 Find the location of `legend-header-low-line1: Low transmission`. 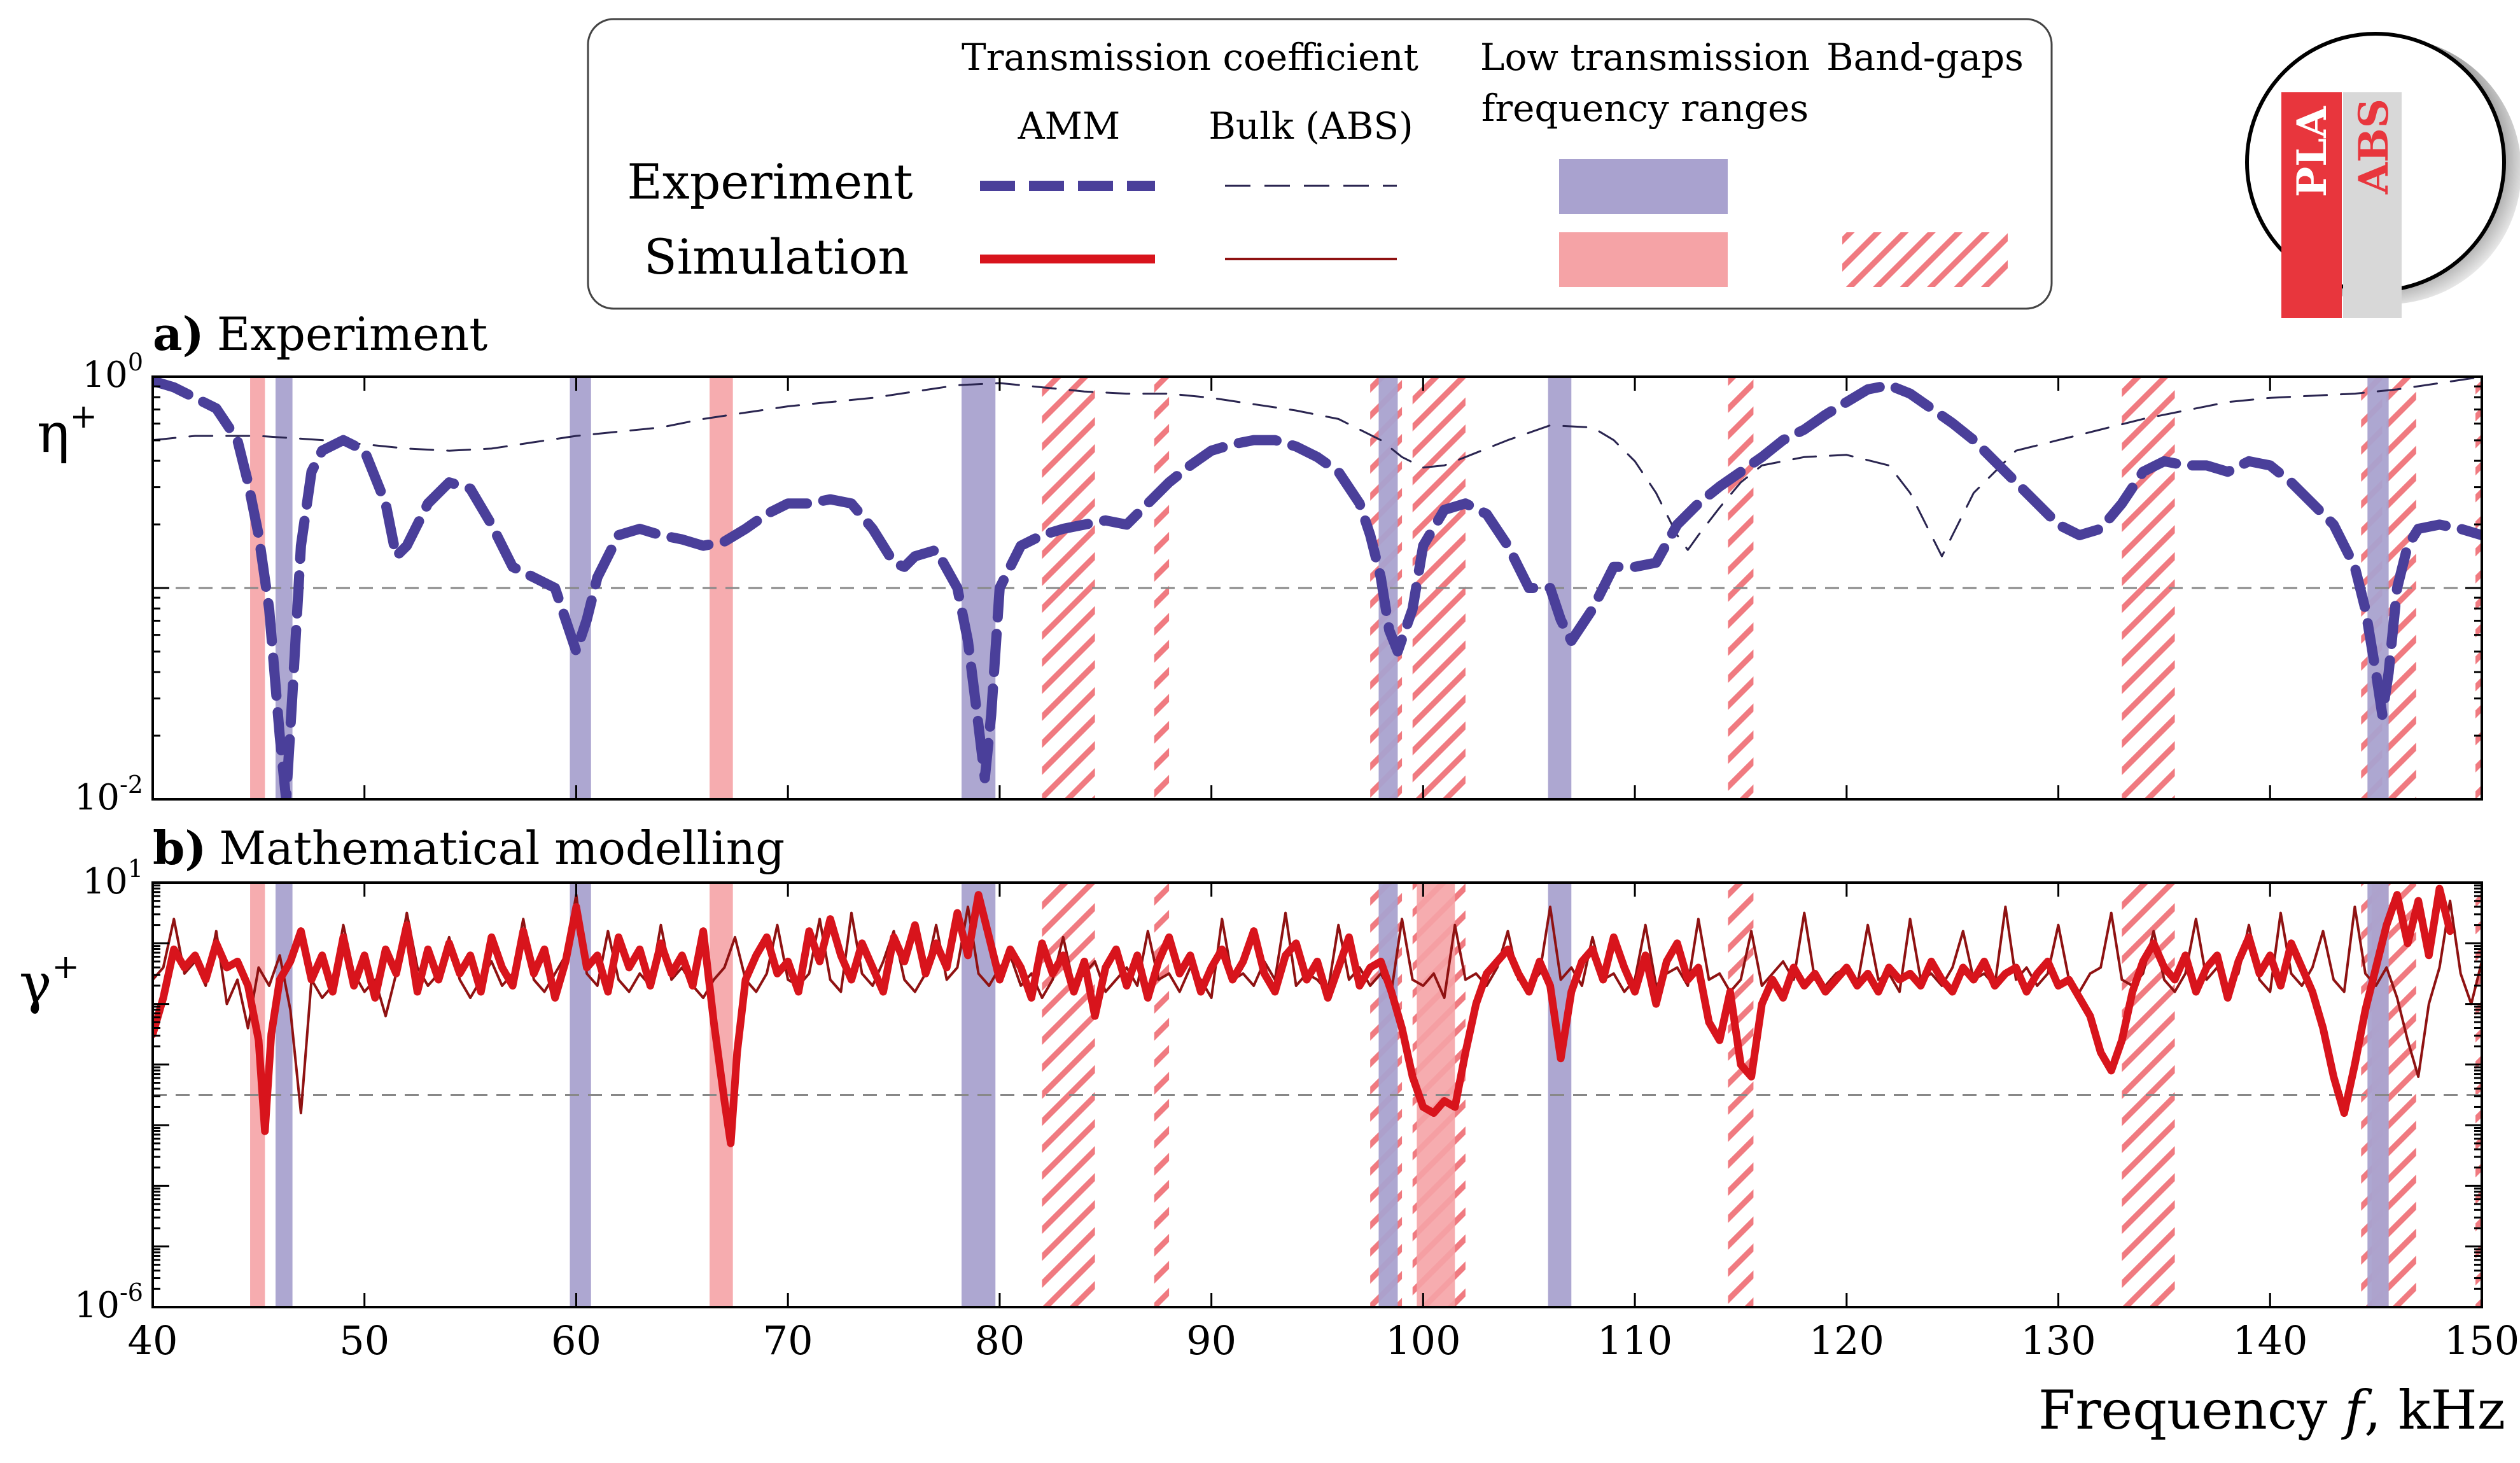

legend-header-low-line1: Low transmission is located at coordinates (1645, 57).